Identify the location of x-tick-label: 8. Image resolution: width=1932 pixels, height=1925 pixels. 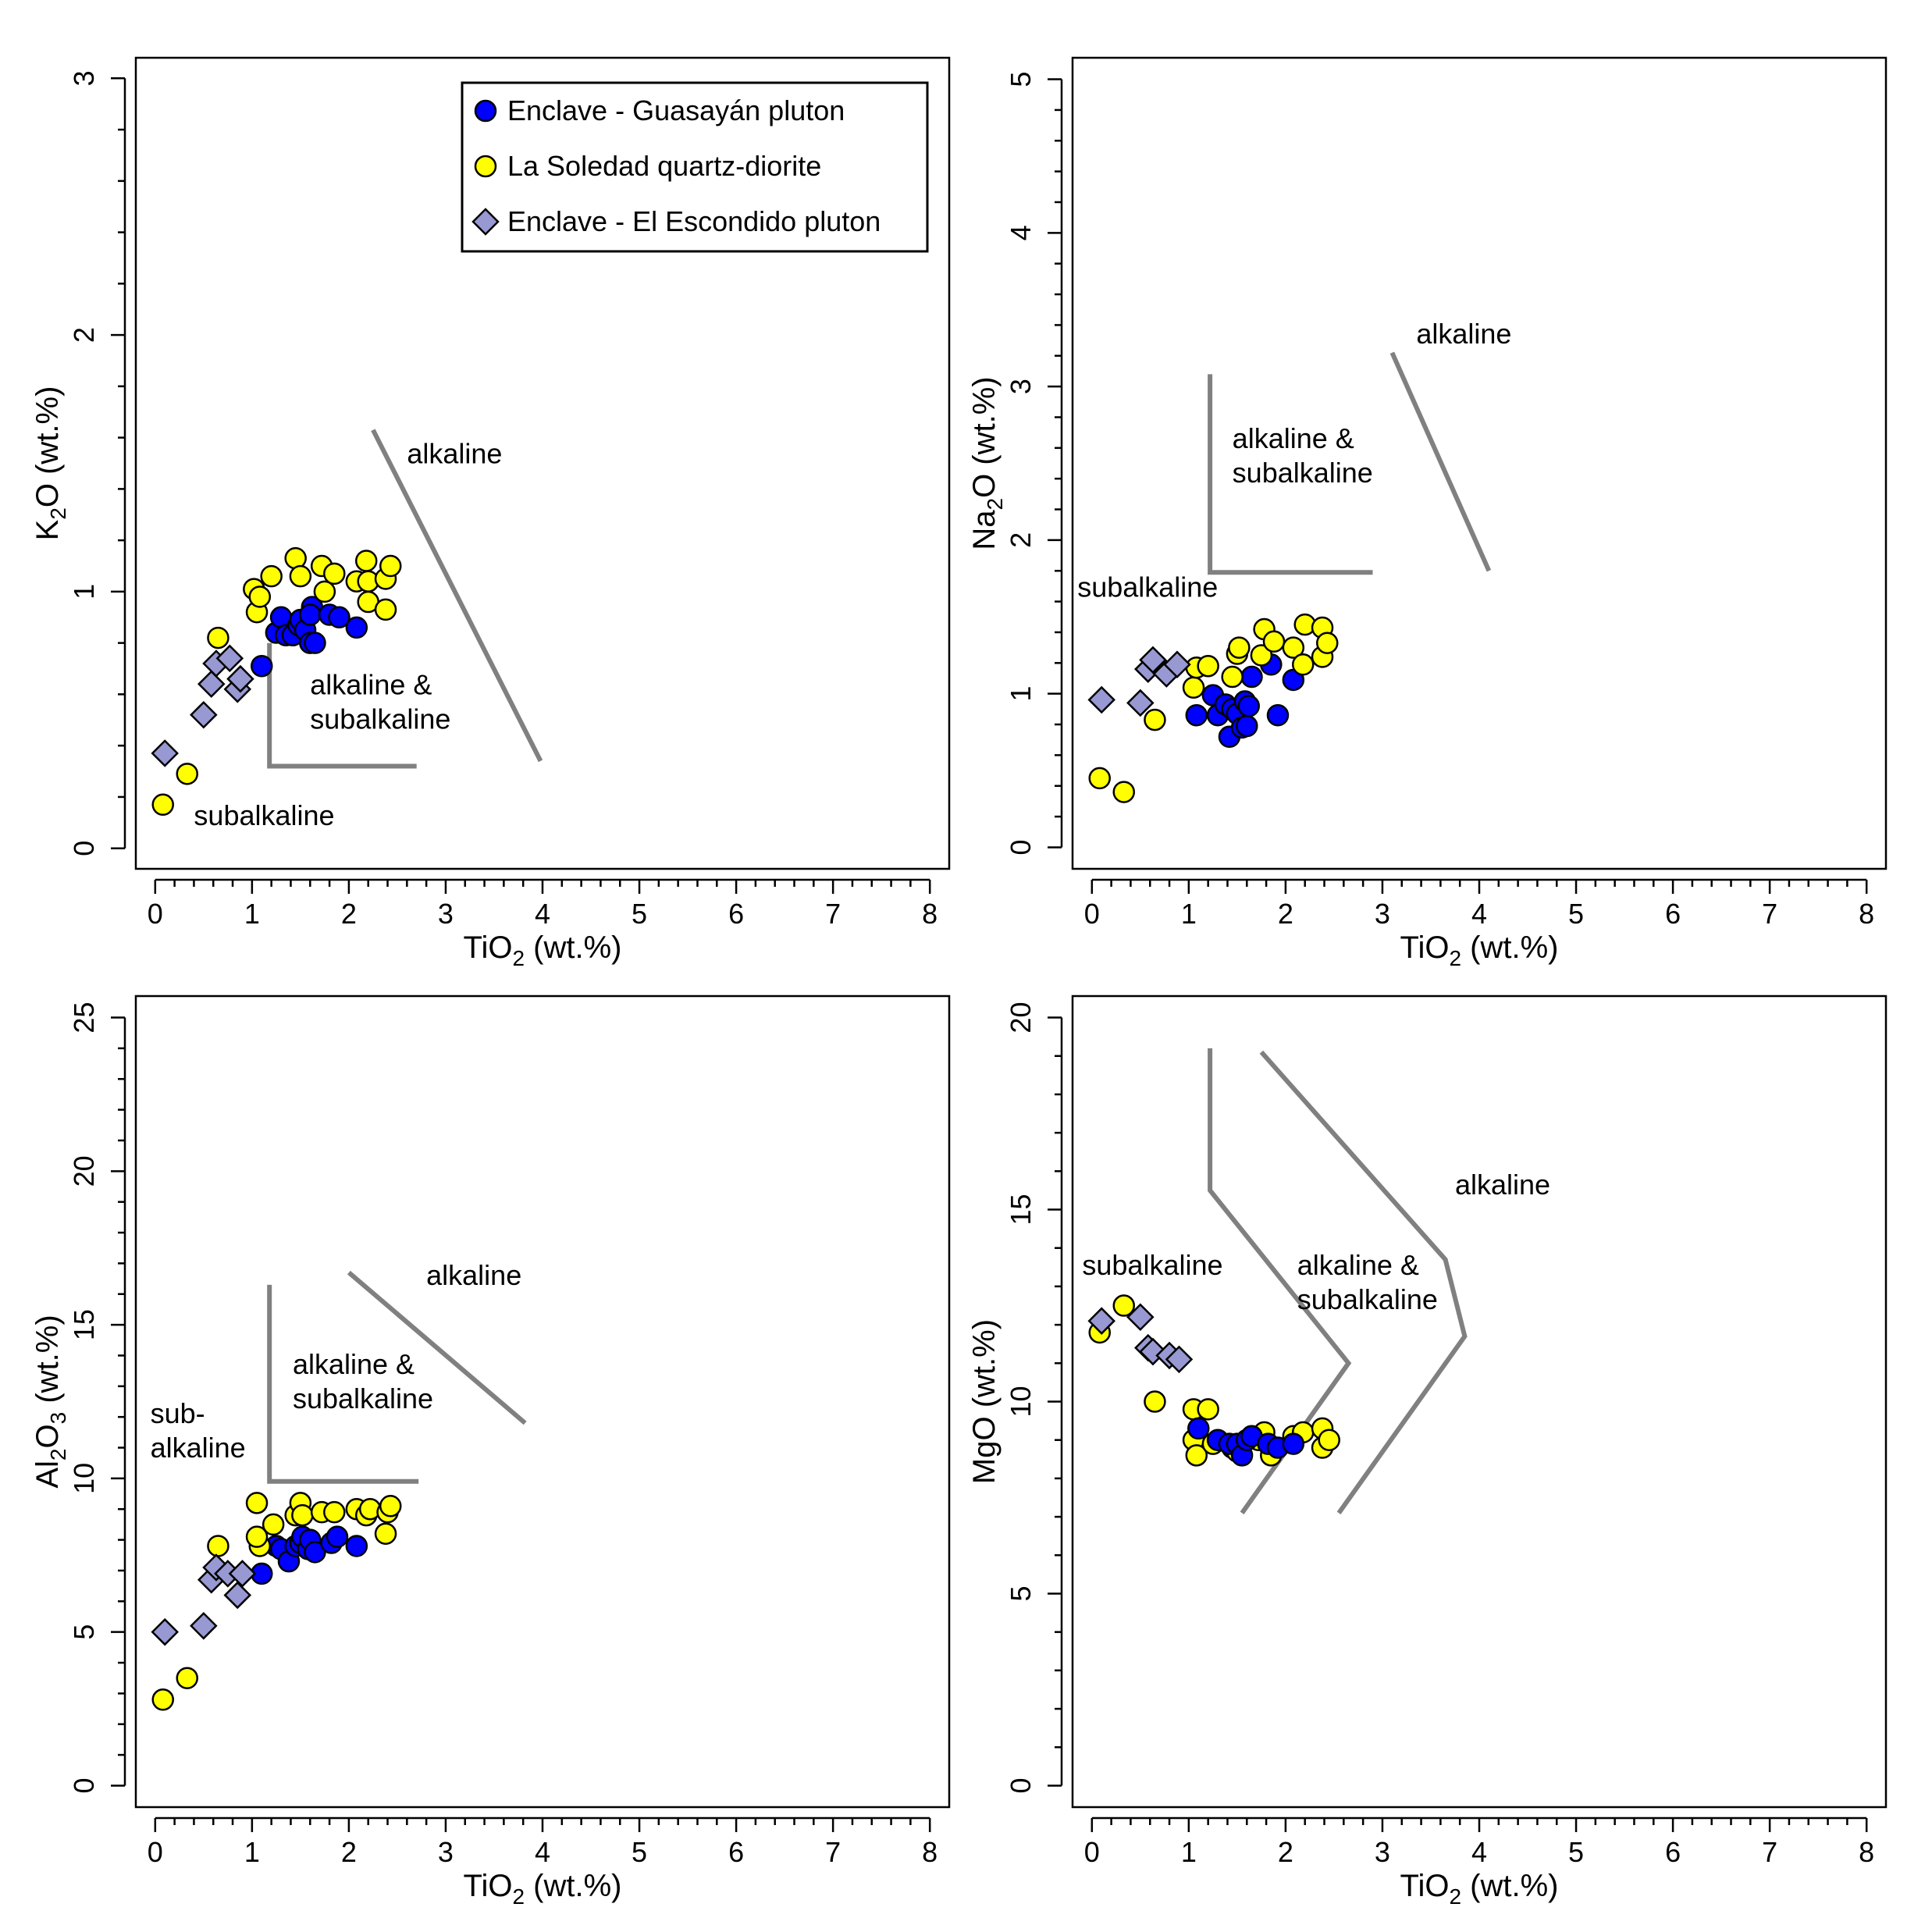
(1866, 914).